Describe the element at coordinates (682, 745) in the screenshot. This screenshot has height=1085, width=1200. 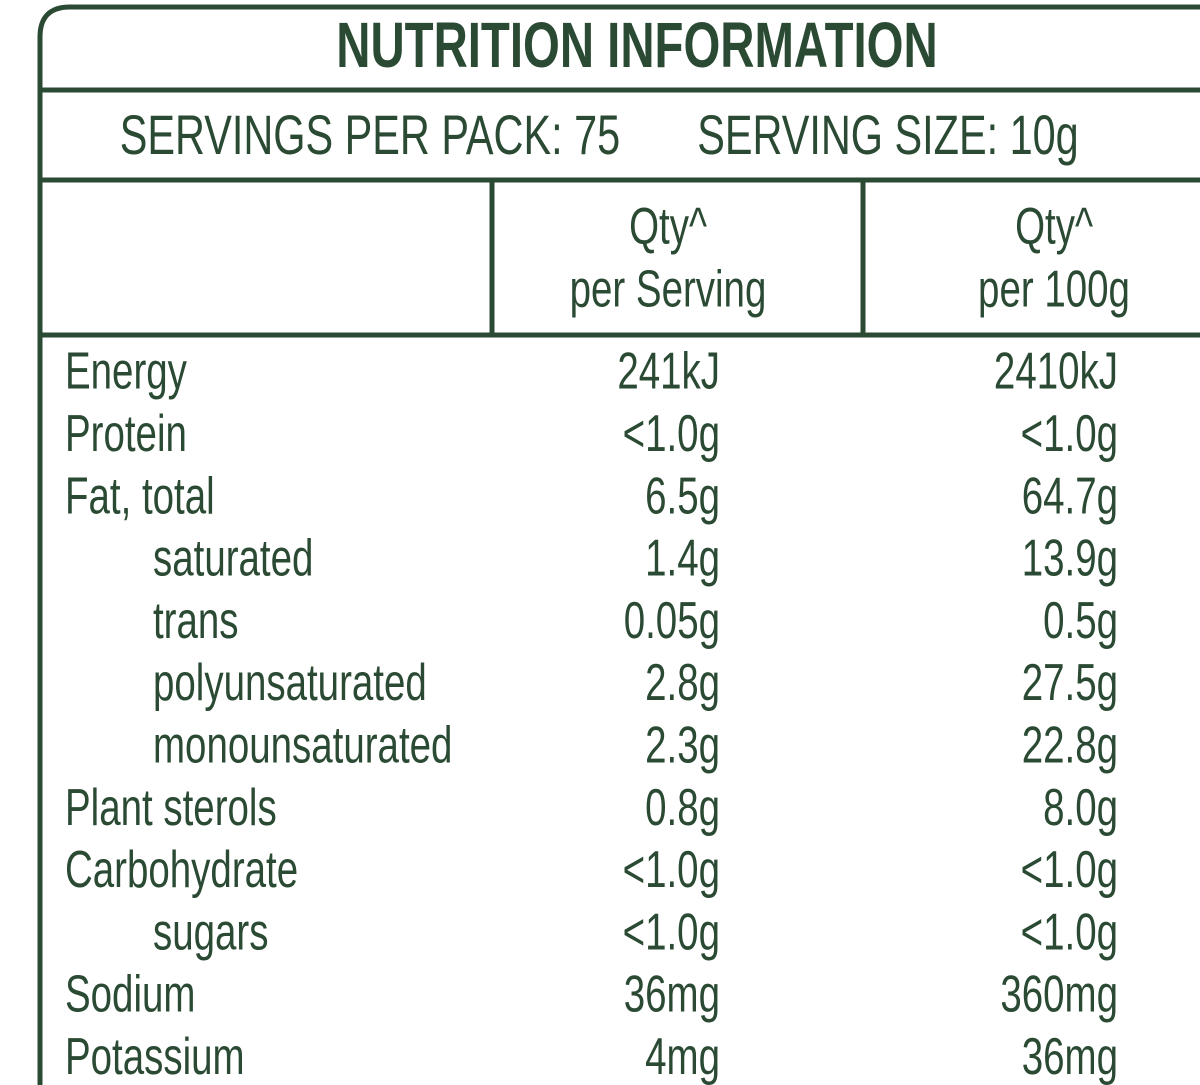
I see `qty-per-serving: 2.3g` at that location.